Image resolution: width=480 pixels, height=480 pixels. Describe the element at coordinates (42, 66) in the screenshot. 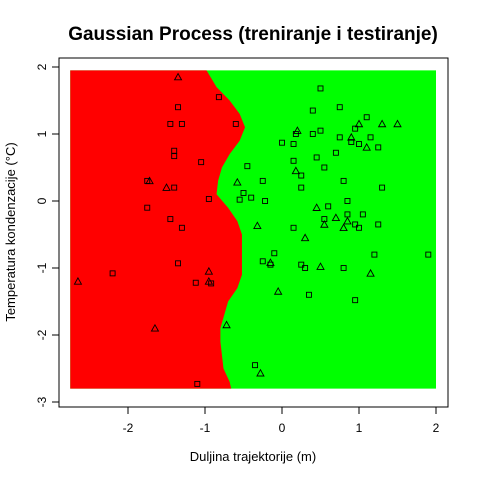

I see `y-tick-label: 2` at that location.